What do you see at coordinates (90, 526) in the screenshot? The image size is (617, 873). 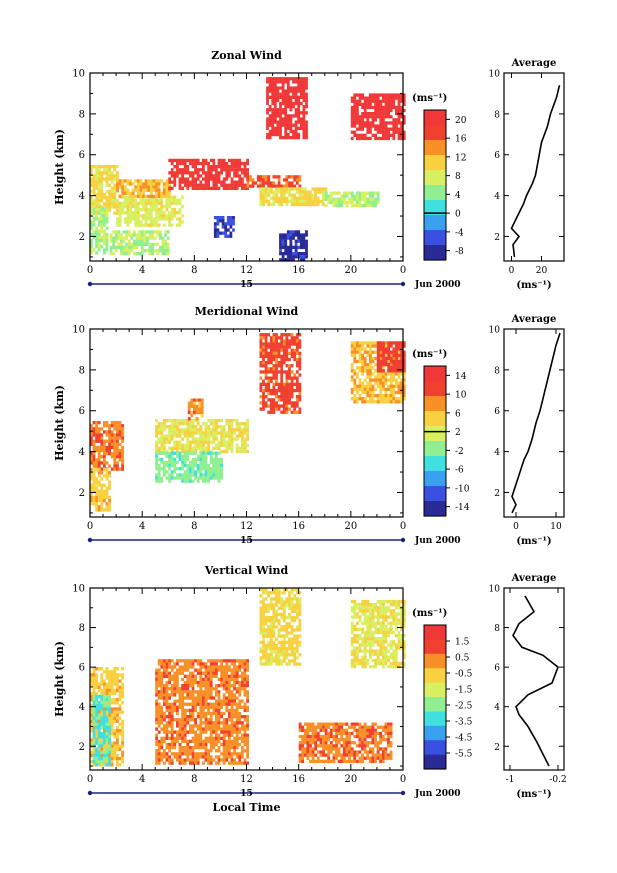 I see `x-tick-label: 0` at bounding box center [90, 526].